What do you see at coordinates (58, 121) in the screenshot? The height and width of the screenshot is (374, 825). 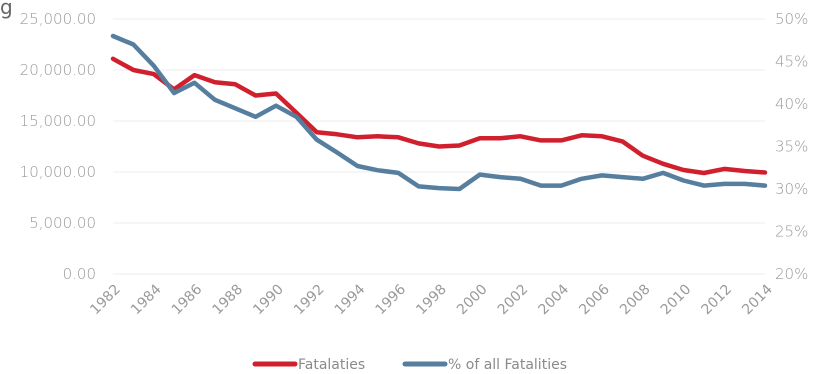 I see `y-left-tick-label: 15,000.00` at bounding box center [58, 121].